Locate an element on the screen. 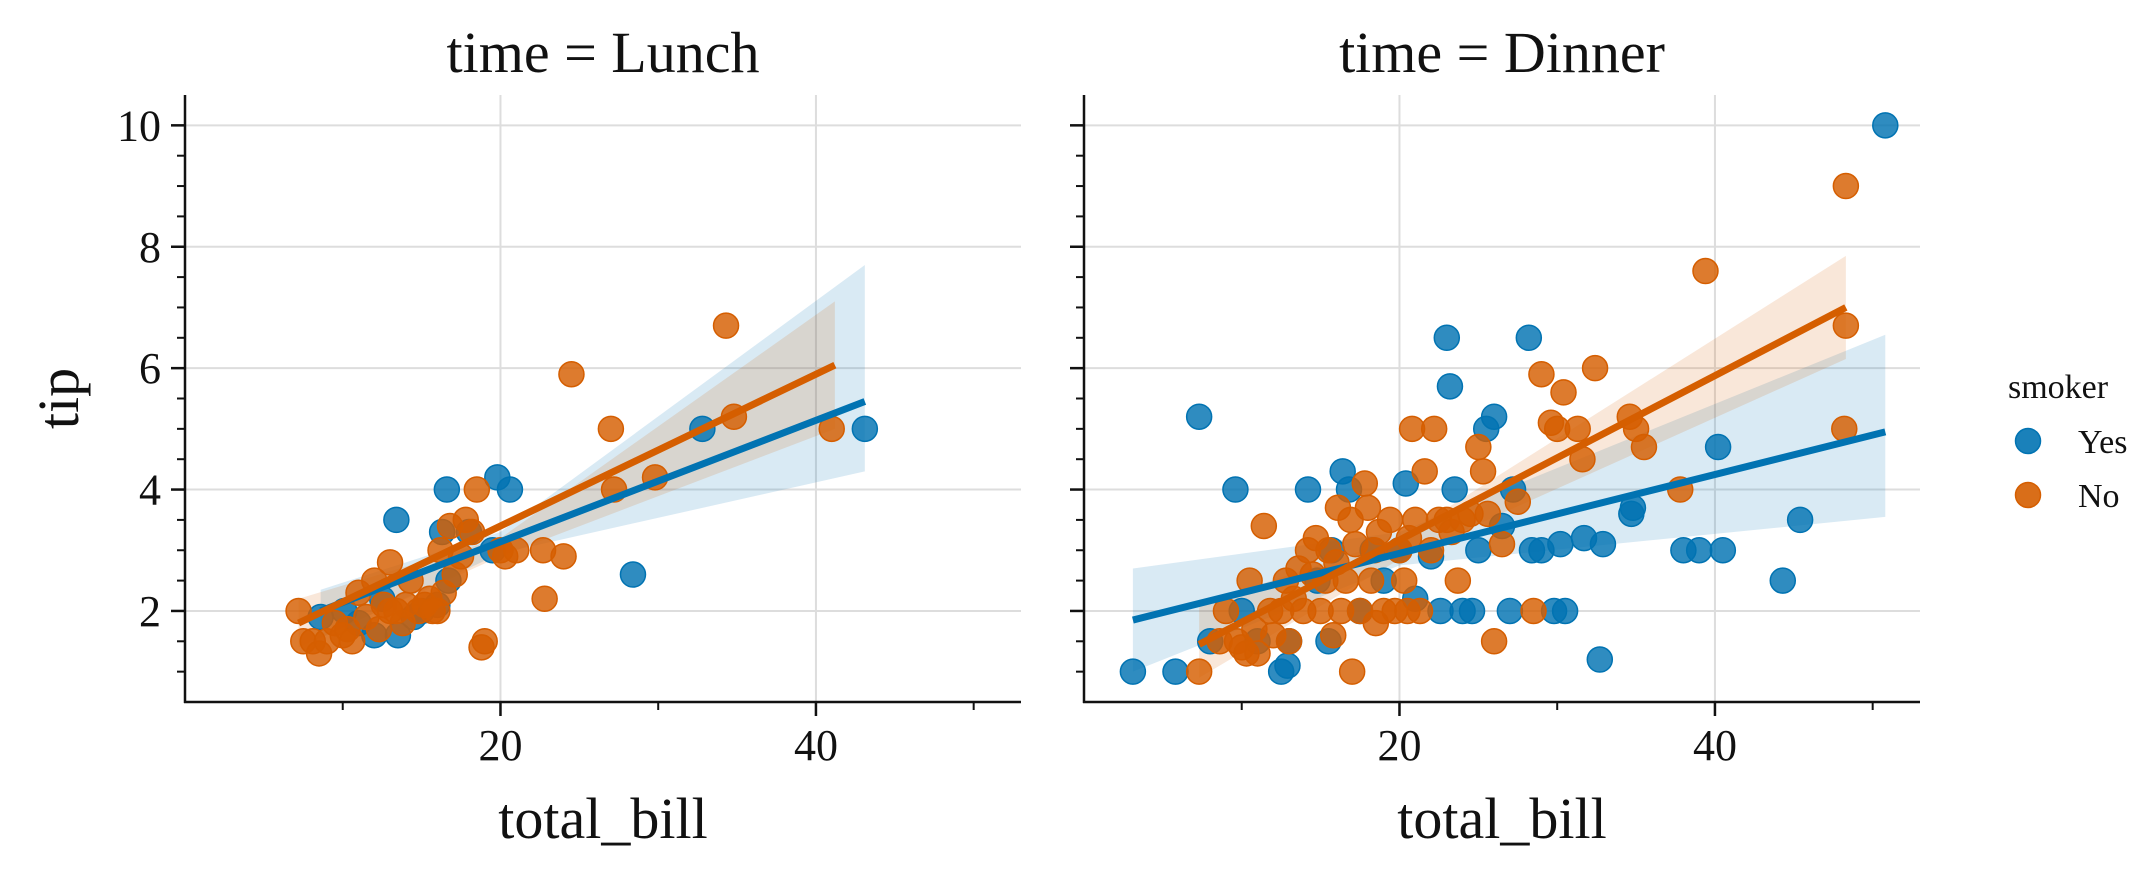 This screenshot has height=883, width=2147. y-tick-label: 4 is located at coordinates (150, 490).